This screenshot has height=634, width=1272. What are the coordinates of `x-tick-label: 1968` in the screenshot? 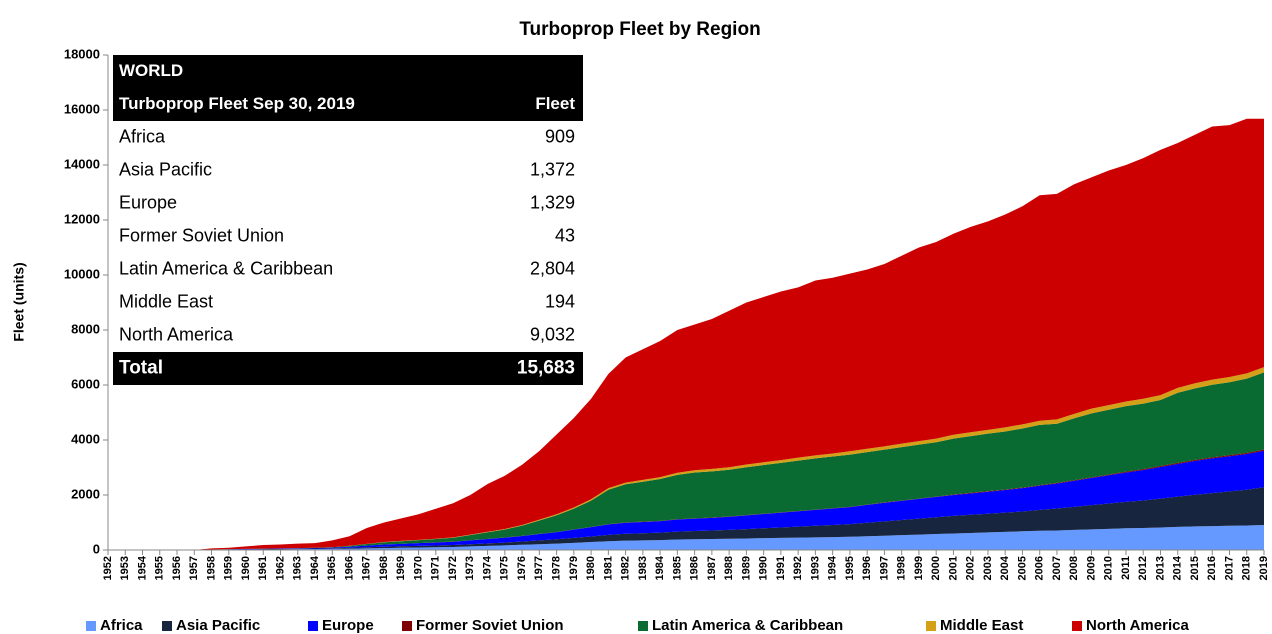 It's located at (384, 568).